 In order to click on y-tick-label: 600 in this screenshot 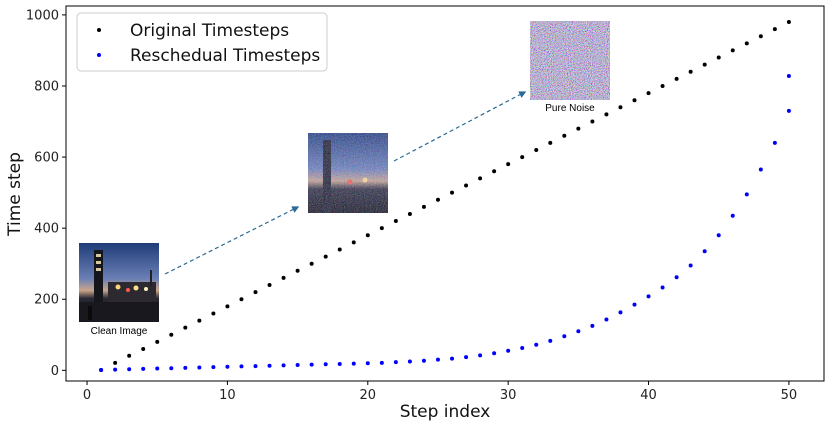, I will do `click(46, 158)`.